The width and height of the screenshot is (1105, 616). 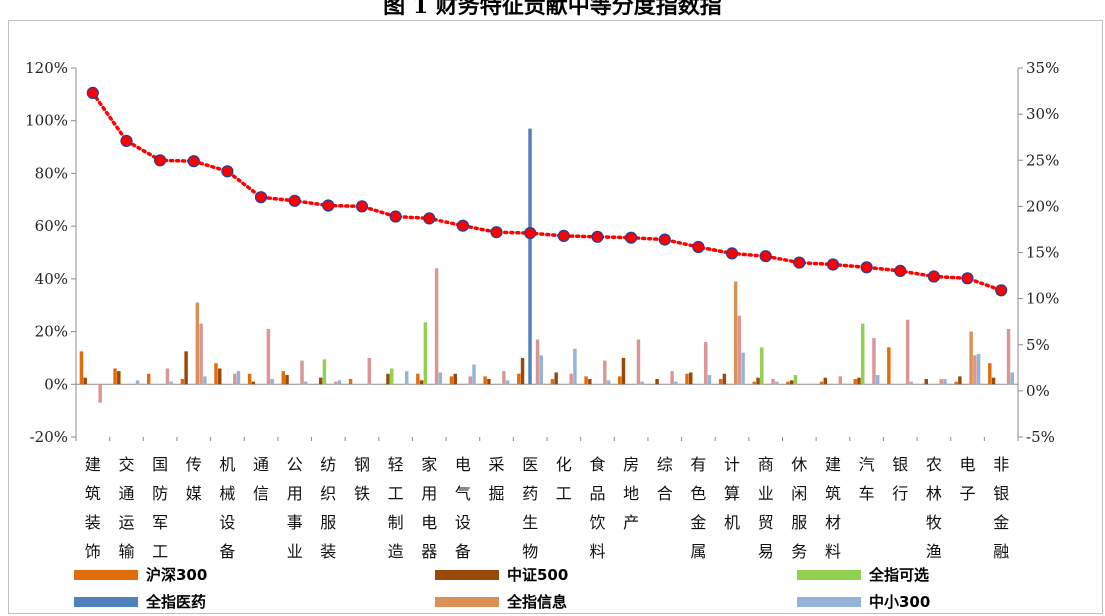 What do you see at coordinates (328, 508) in the screenshot?
I see `category-label-纺织服装: 纺织服装` at bounding box center [328, 508].